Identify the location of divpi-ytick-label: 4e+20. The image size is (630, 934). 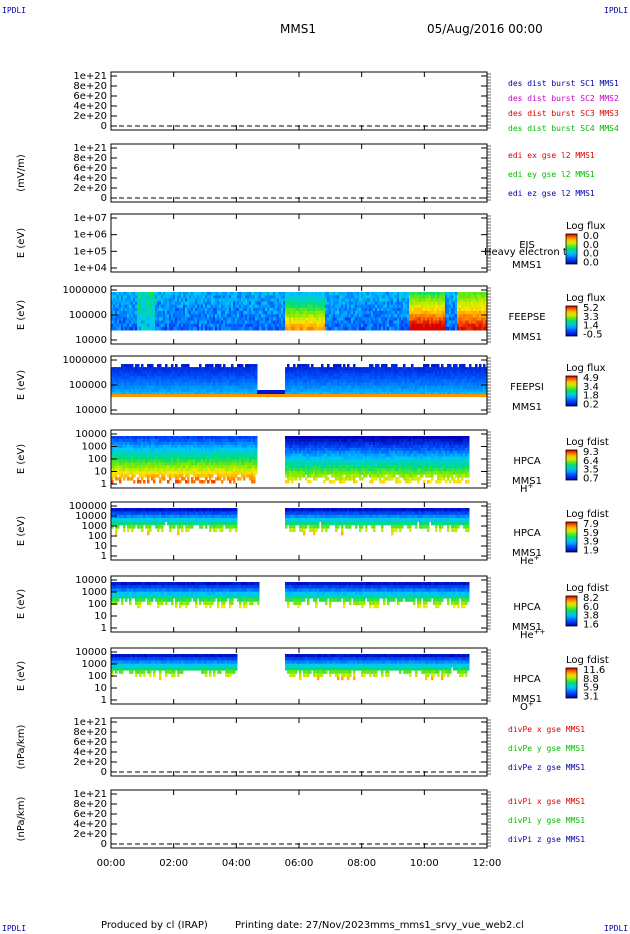
(90, 824).